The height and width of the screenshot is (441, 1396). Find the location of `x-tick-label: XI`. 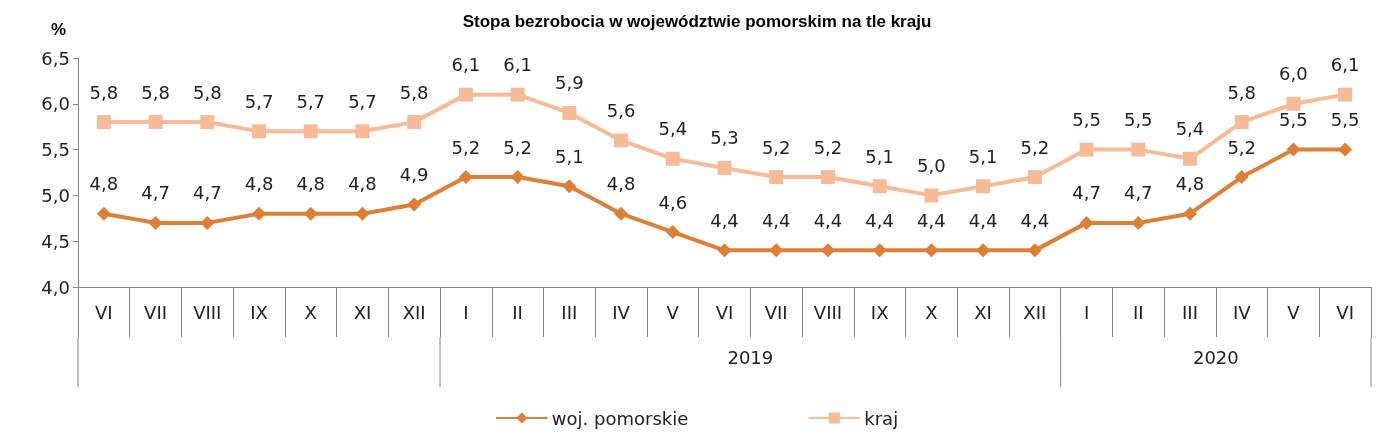

x-tick-label: XI is located at coordinates (983, 312).